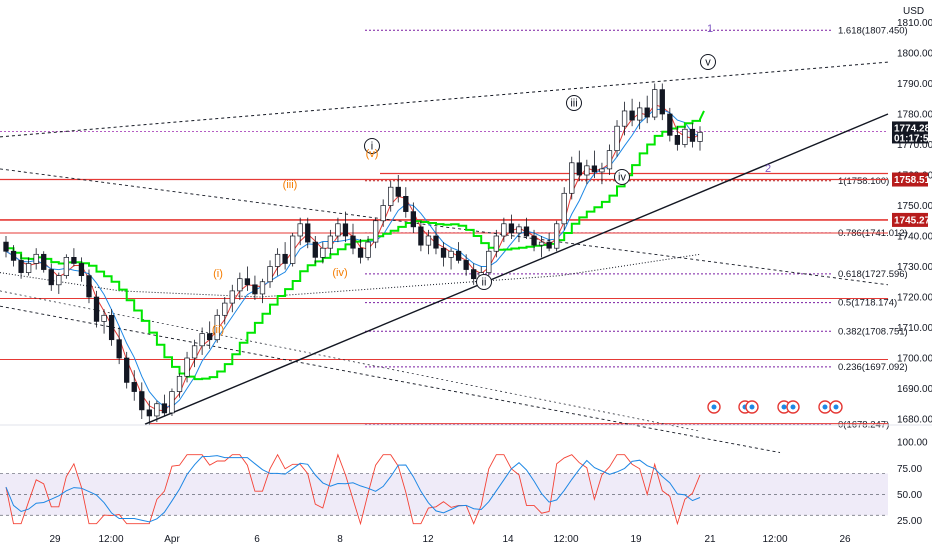  Describe the element at coordinates (565, 539) in the screenshot. I see `x-tick-label: 12:00` at that location.